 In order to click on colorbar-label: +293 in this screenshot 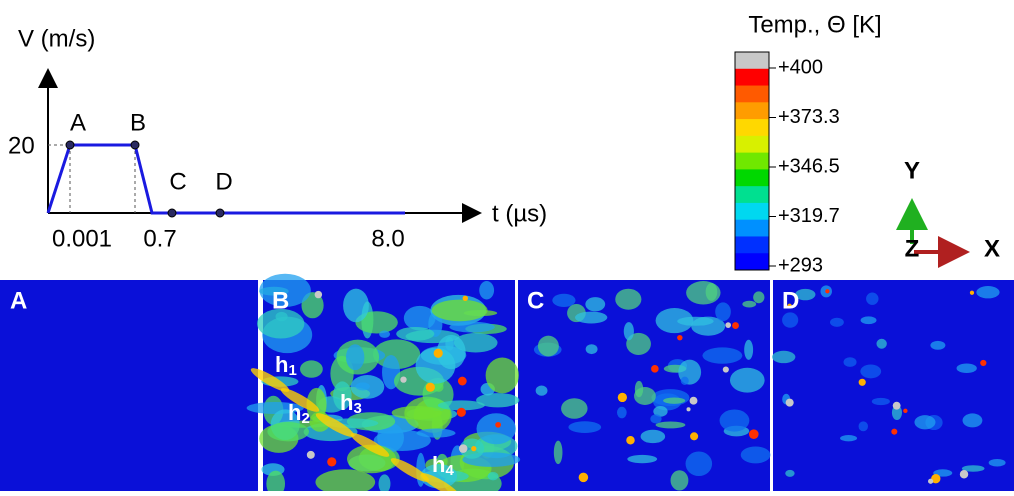, I will do `click(800, 265)`.